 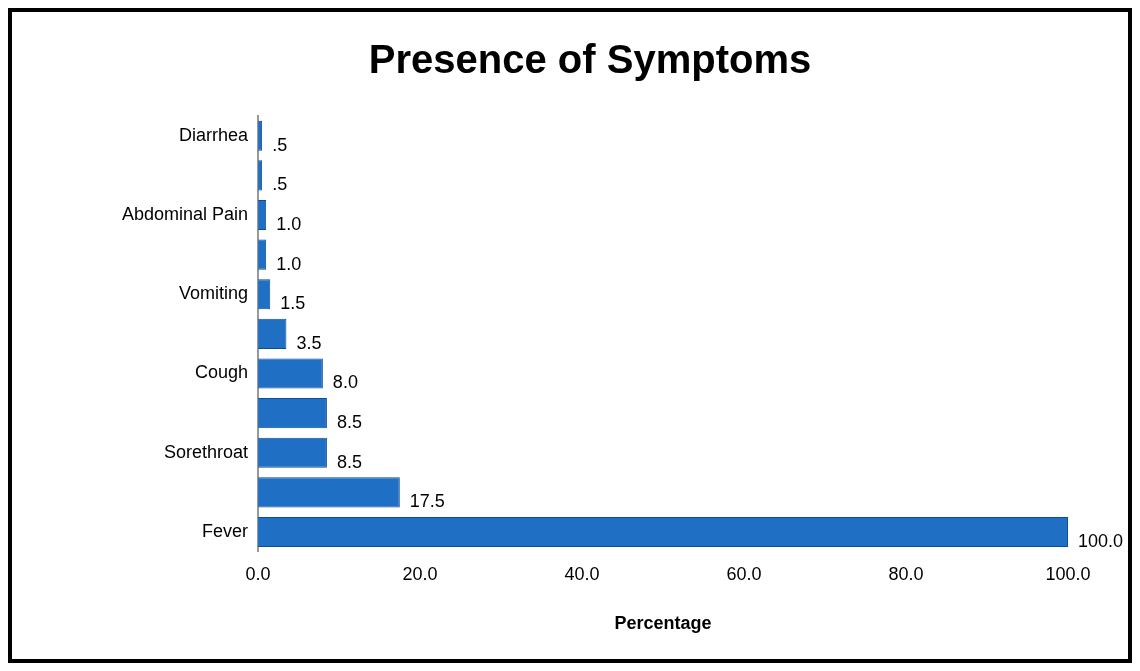 I want to click on x-tick-label: 100.0, so click(x=1068, y=573).